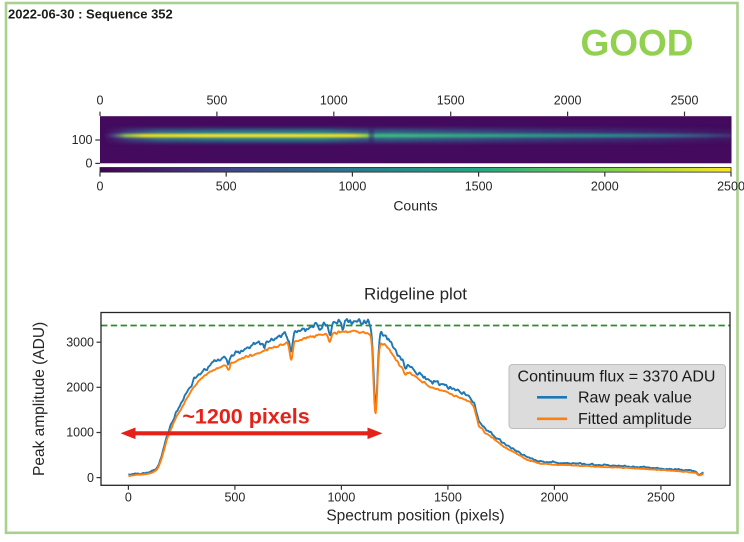  Describe the element at coordinates (82, 140) in the screenshot. I see `svg-text: 100` at that location.